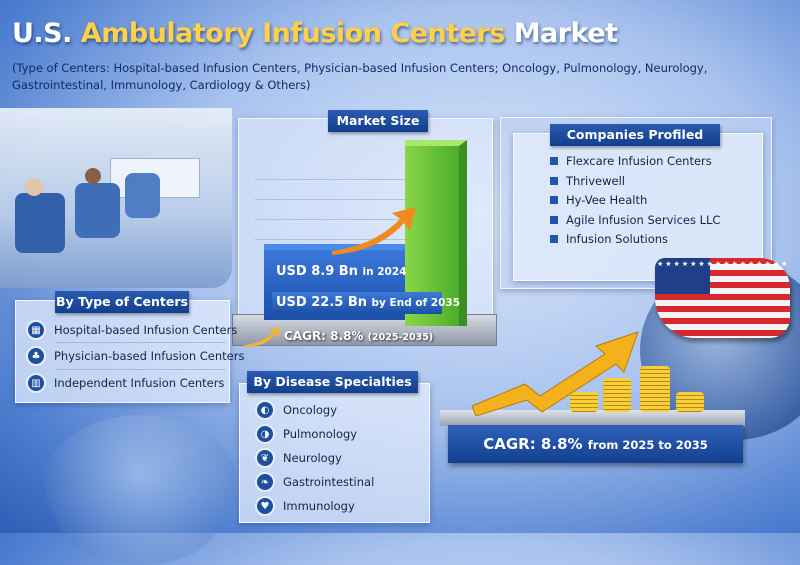 The width and height of the screenshot is (800, 565). What do you see at coordinates (635, 135) in the screenshot?
I see `companies-header: Companies Profiled` at bounding box center [635, 135].